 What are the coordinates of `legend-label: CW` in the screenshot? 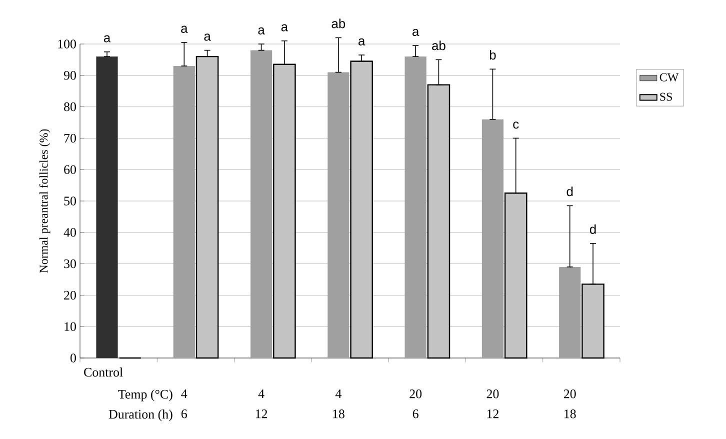 It's located at (669, 77).